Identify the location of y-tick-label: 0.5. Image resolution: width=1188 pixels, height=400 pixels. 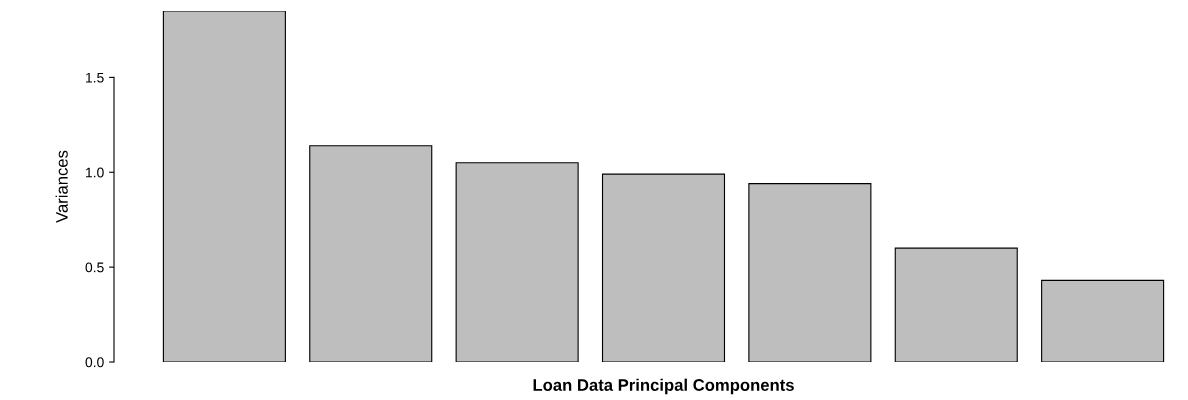
(94, 267).